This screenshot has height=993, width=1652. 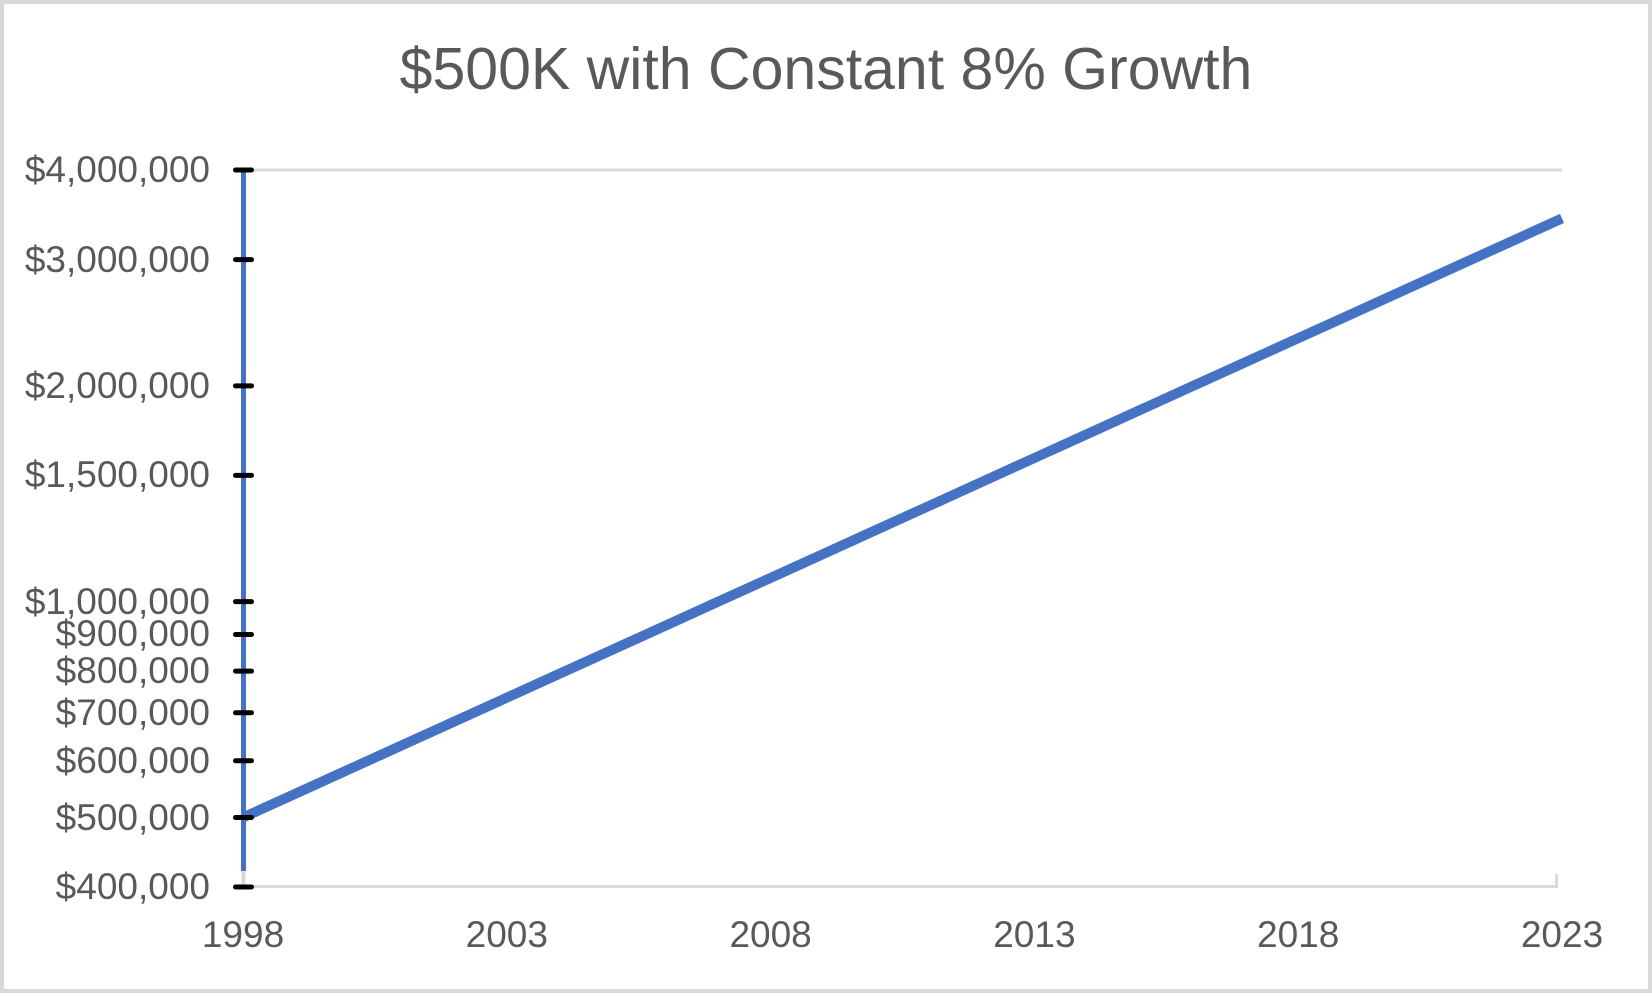 I want to click on x-axis-label: 2023, so click(x=1562, y=934).